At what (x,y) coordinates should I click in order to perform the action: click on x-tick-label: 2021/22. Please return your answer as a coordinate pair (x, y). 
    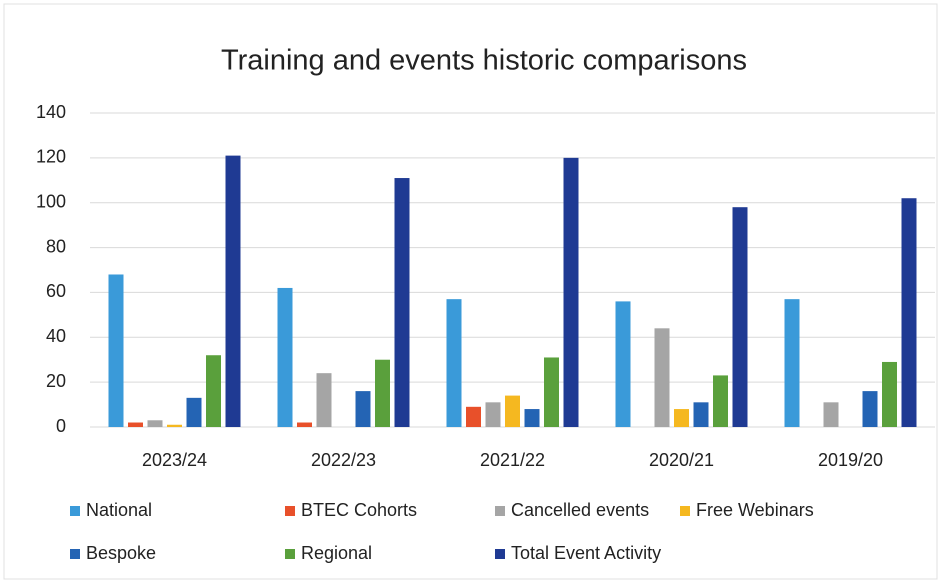
    Looking at the image, I should click on (512, 460).